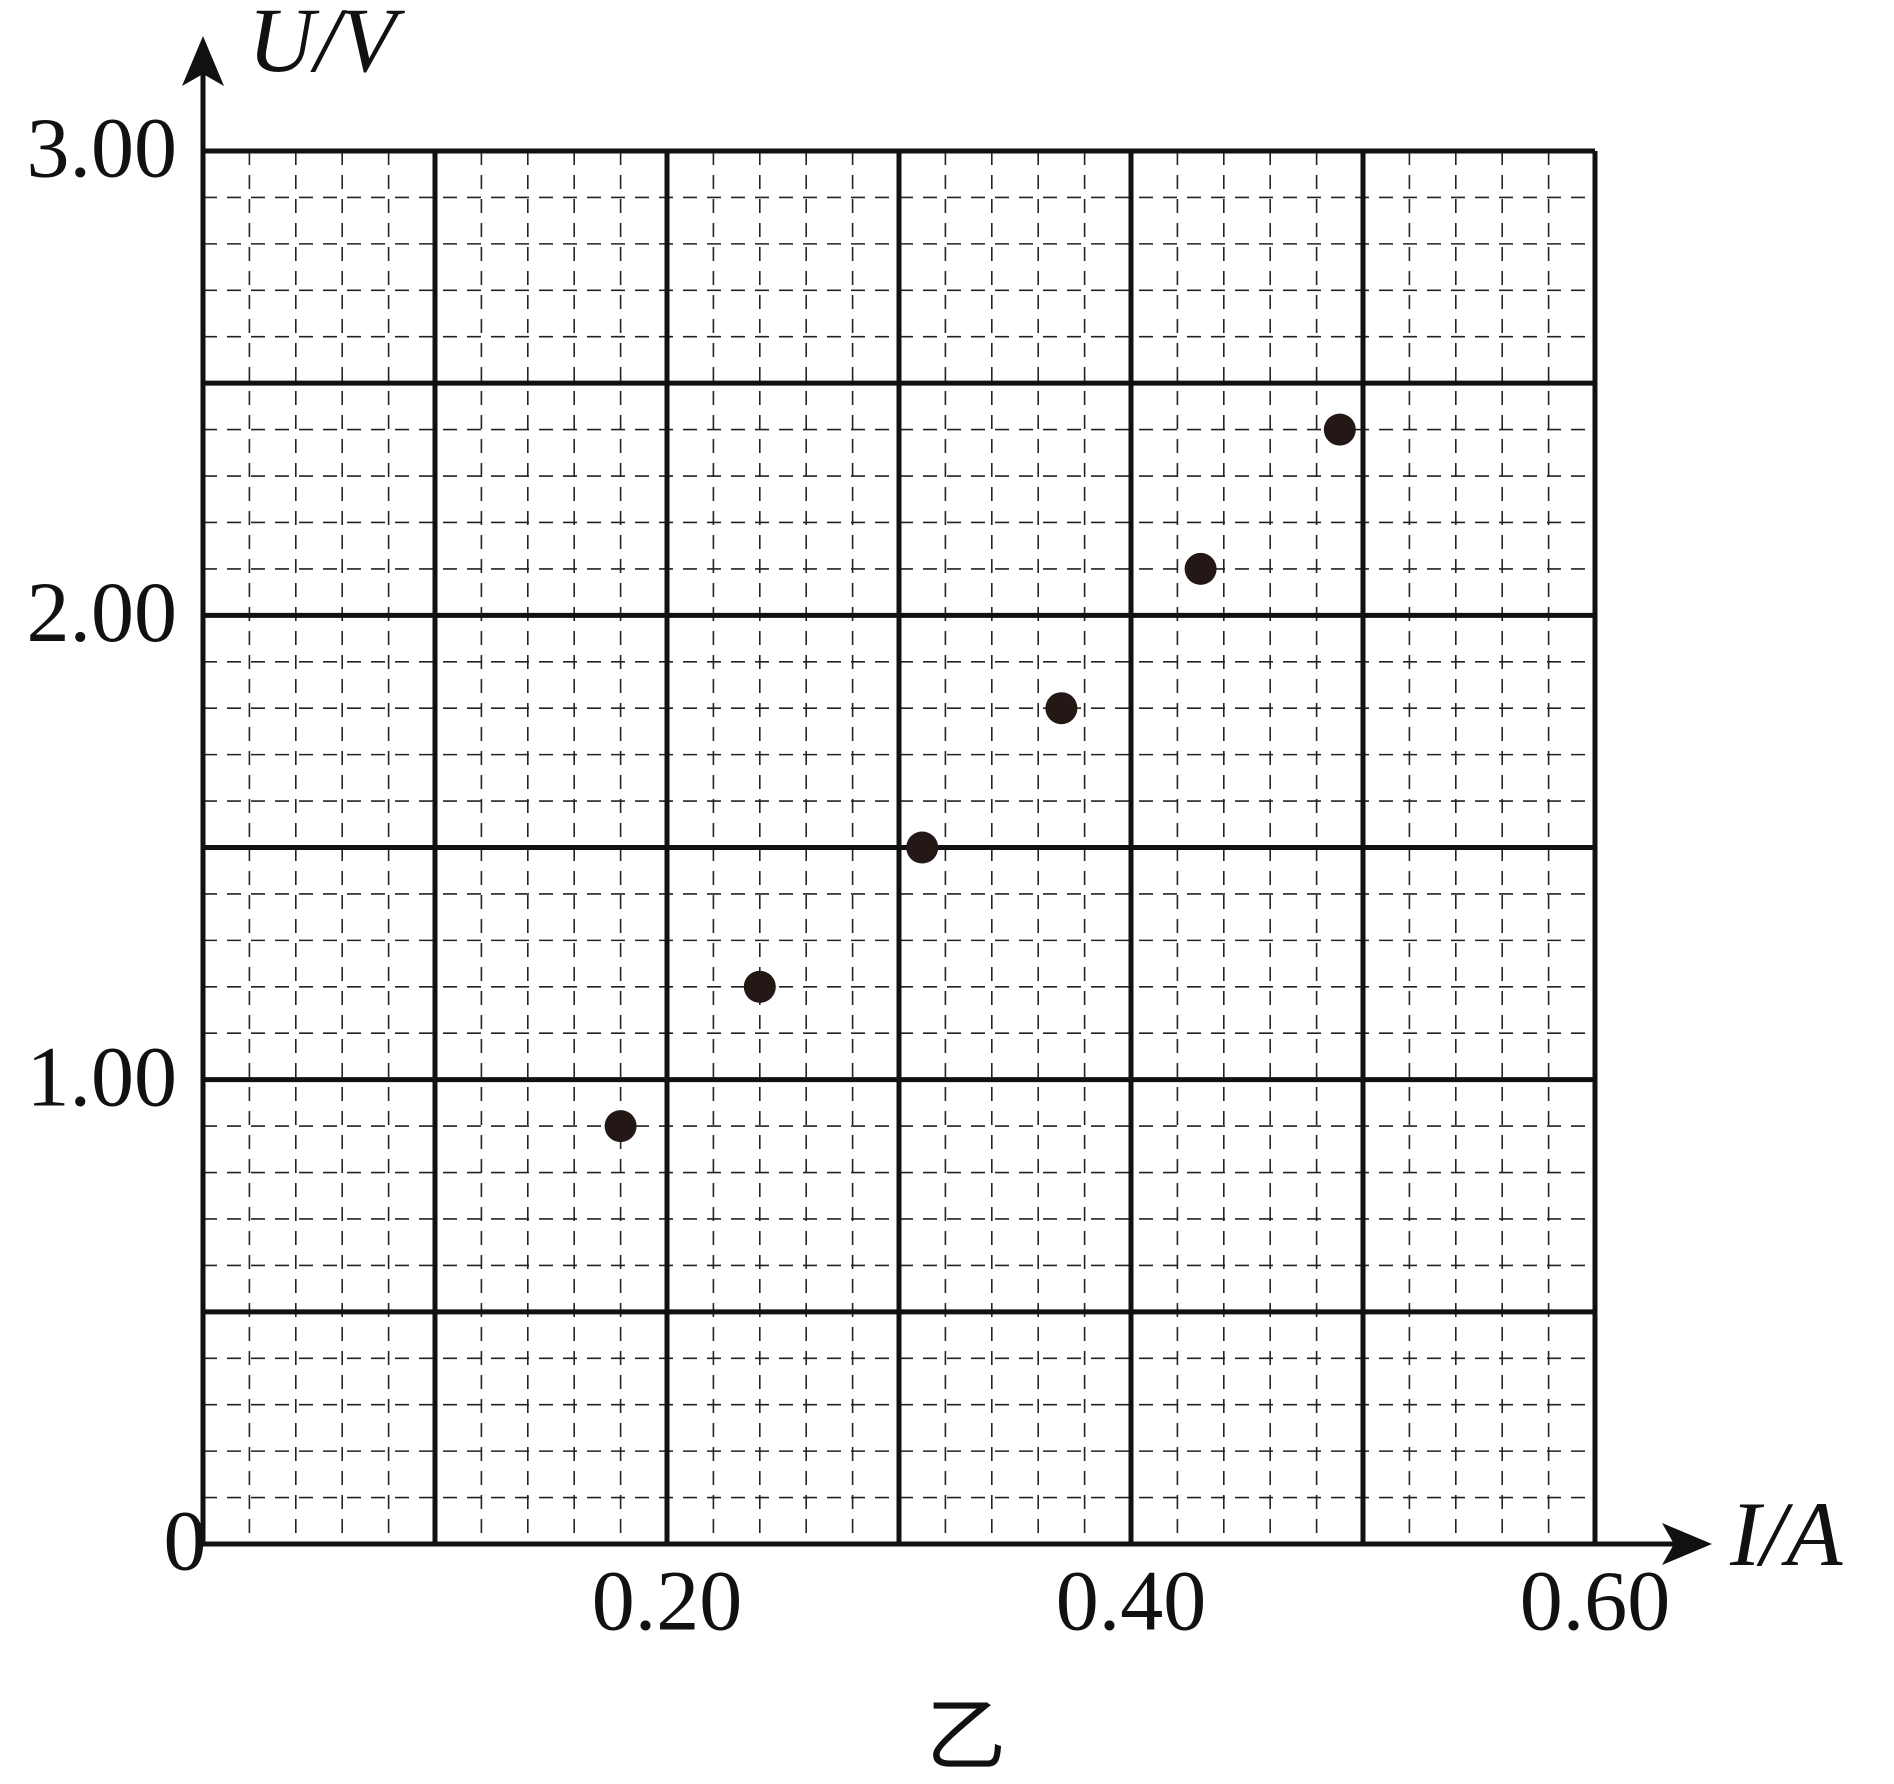 The width and height of the screenshot is (1894, 1784). I want to click on y-tick-label: 2.00, so click(102, 612).